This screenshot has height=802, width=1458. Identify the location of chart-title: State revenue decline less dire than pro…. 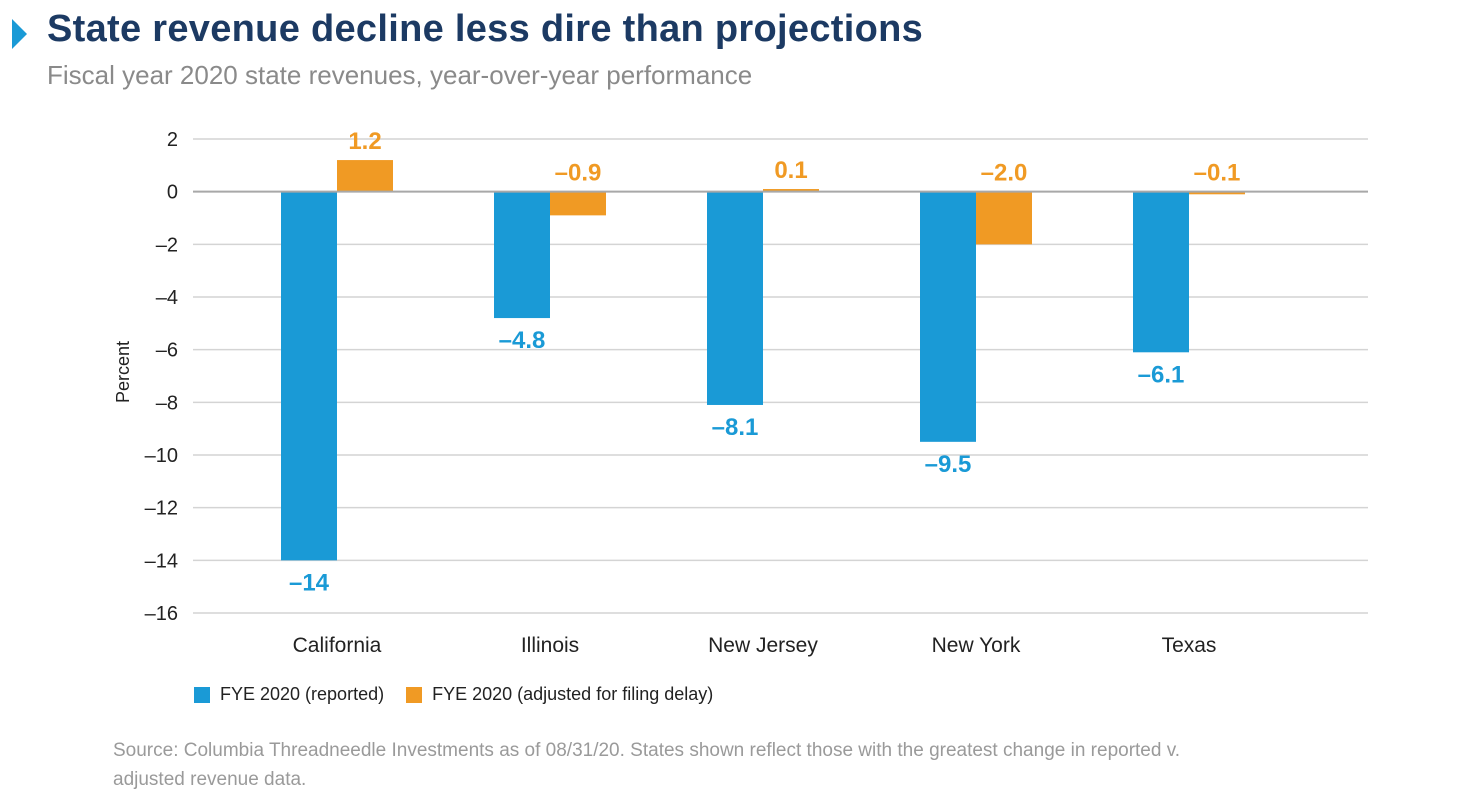
(485, 29).